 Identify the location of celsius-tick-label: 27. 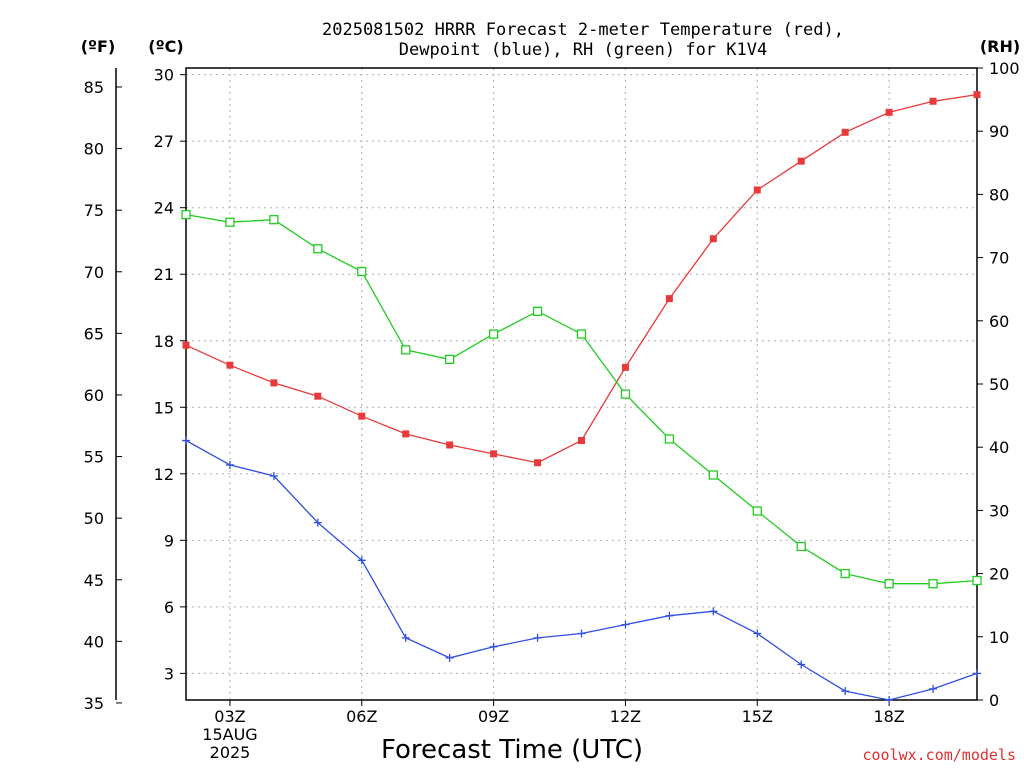
(164, 141).